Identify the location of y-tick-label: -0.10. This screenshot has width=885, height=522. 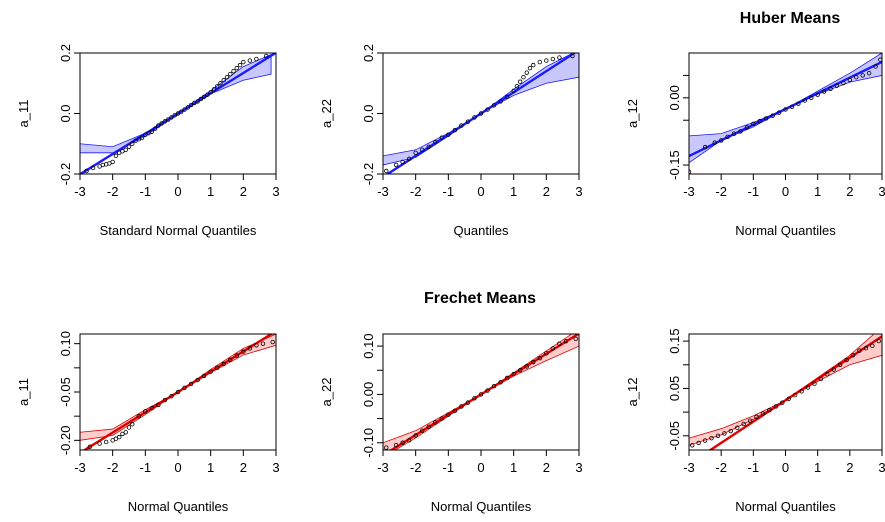
(368, 443).